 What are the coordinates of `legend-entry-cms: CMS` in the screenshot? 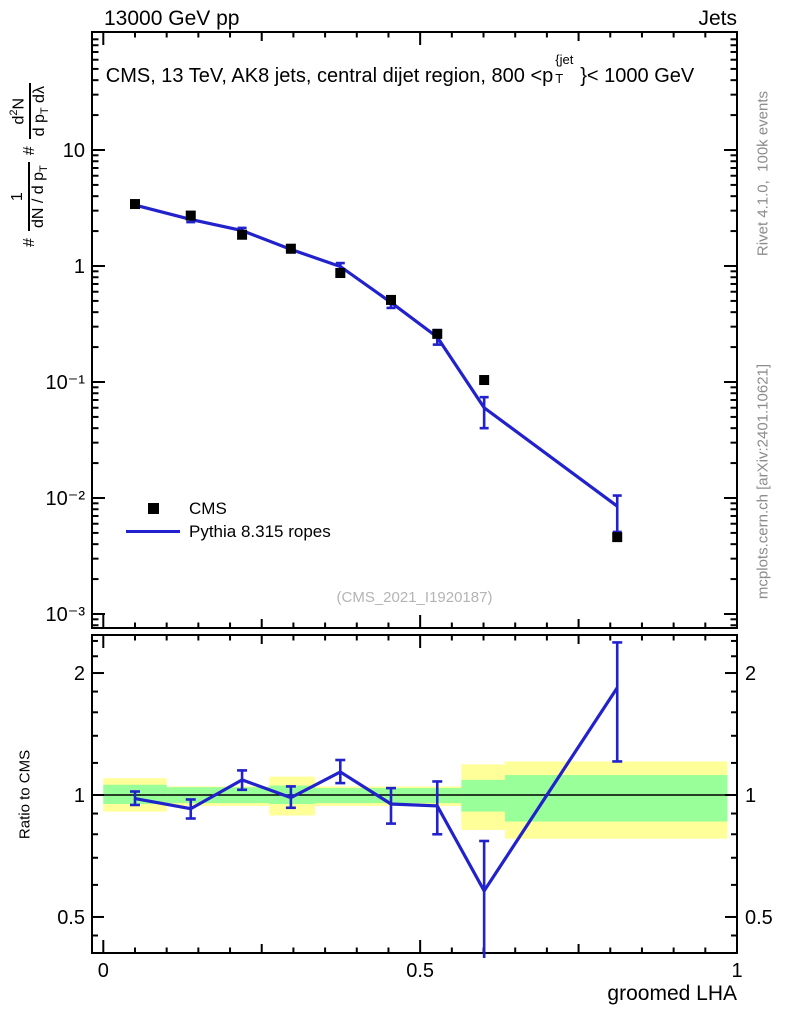 It's located at (228, 508).